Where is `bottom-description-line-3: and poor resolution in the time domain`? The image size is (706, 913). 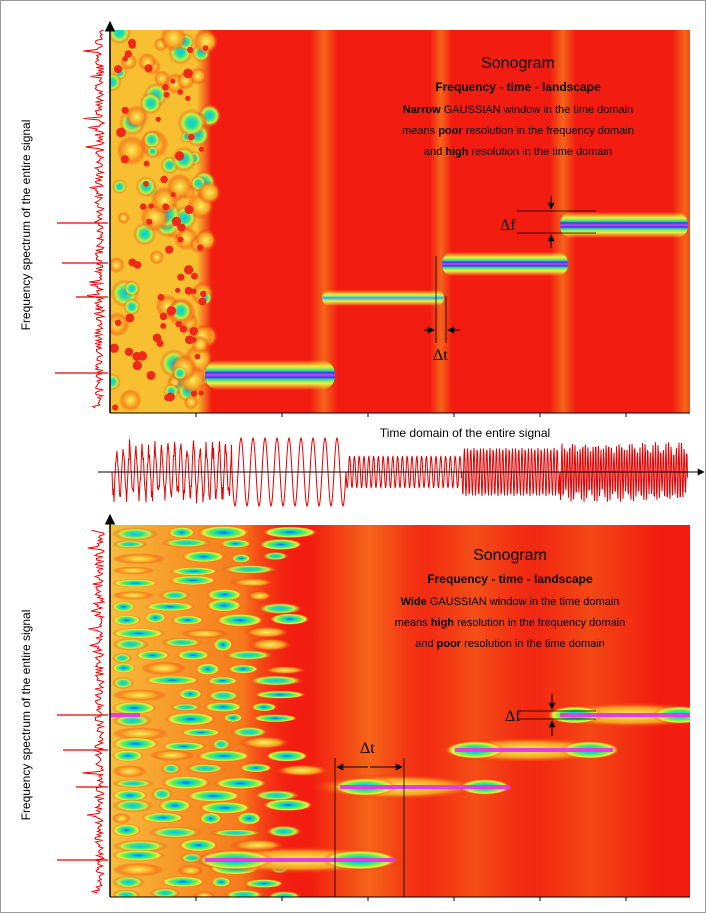
bottom-description-line-3: and poor resolution in the time domain is located at coordinates (510, 644).